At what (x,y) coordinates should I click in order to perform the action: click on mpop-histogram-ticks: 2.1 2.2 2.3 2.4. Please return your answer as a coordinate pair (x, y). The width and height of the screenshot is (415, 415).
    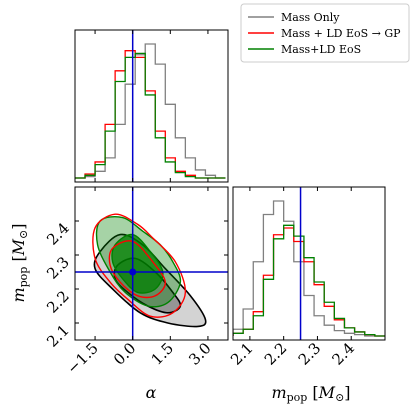
    Looking at the image, I should click on (292, 278).